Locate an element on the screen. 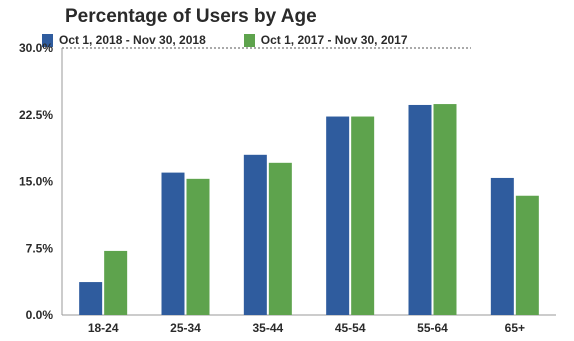  bar-series-1-65+ is located at coordinates (502, 246).